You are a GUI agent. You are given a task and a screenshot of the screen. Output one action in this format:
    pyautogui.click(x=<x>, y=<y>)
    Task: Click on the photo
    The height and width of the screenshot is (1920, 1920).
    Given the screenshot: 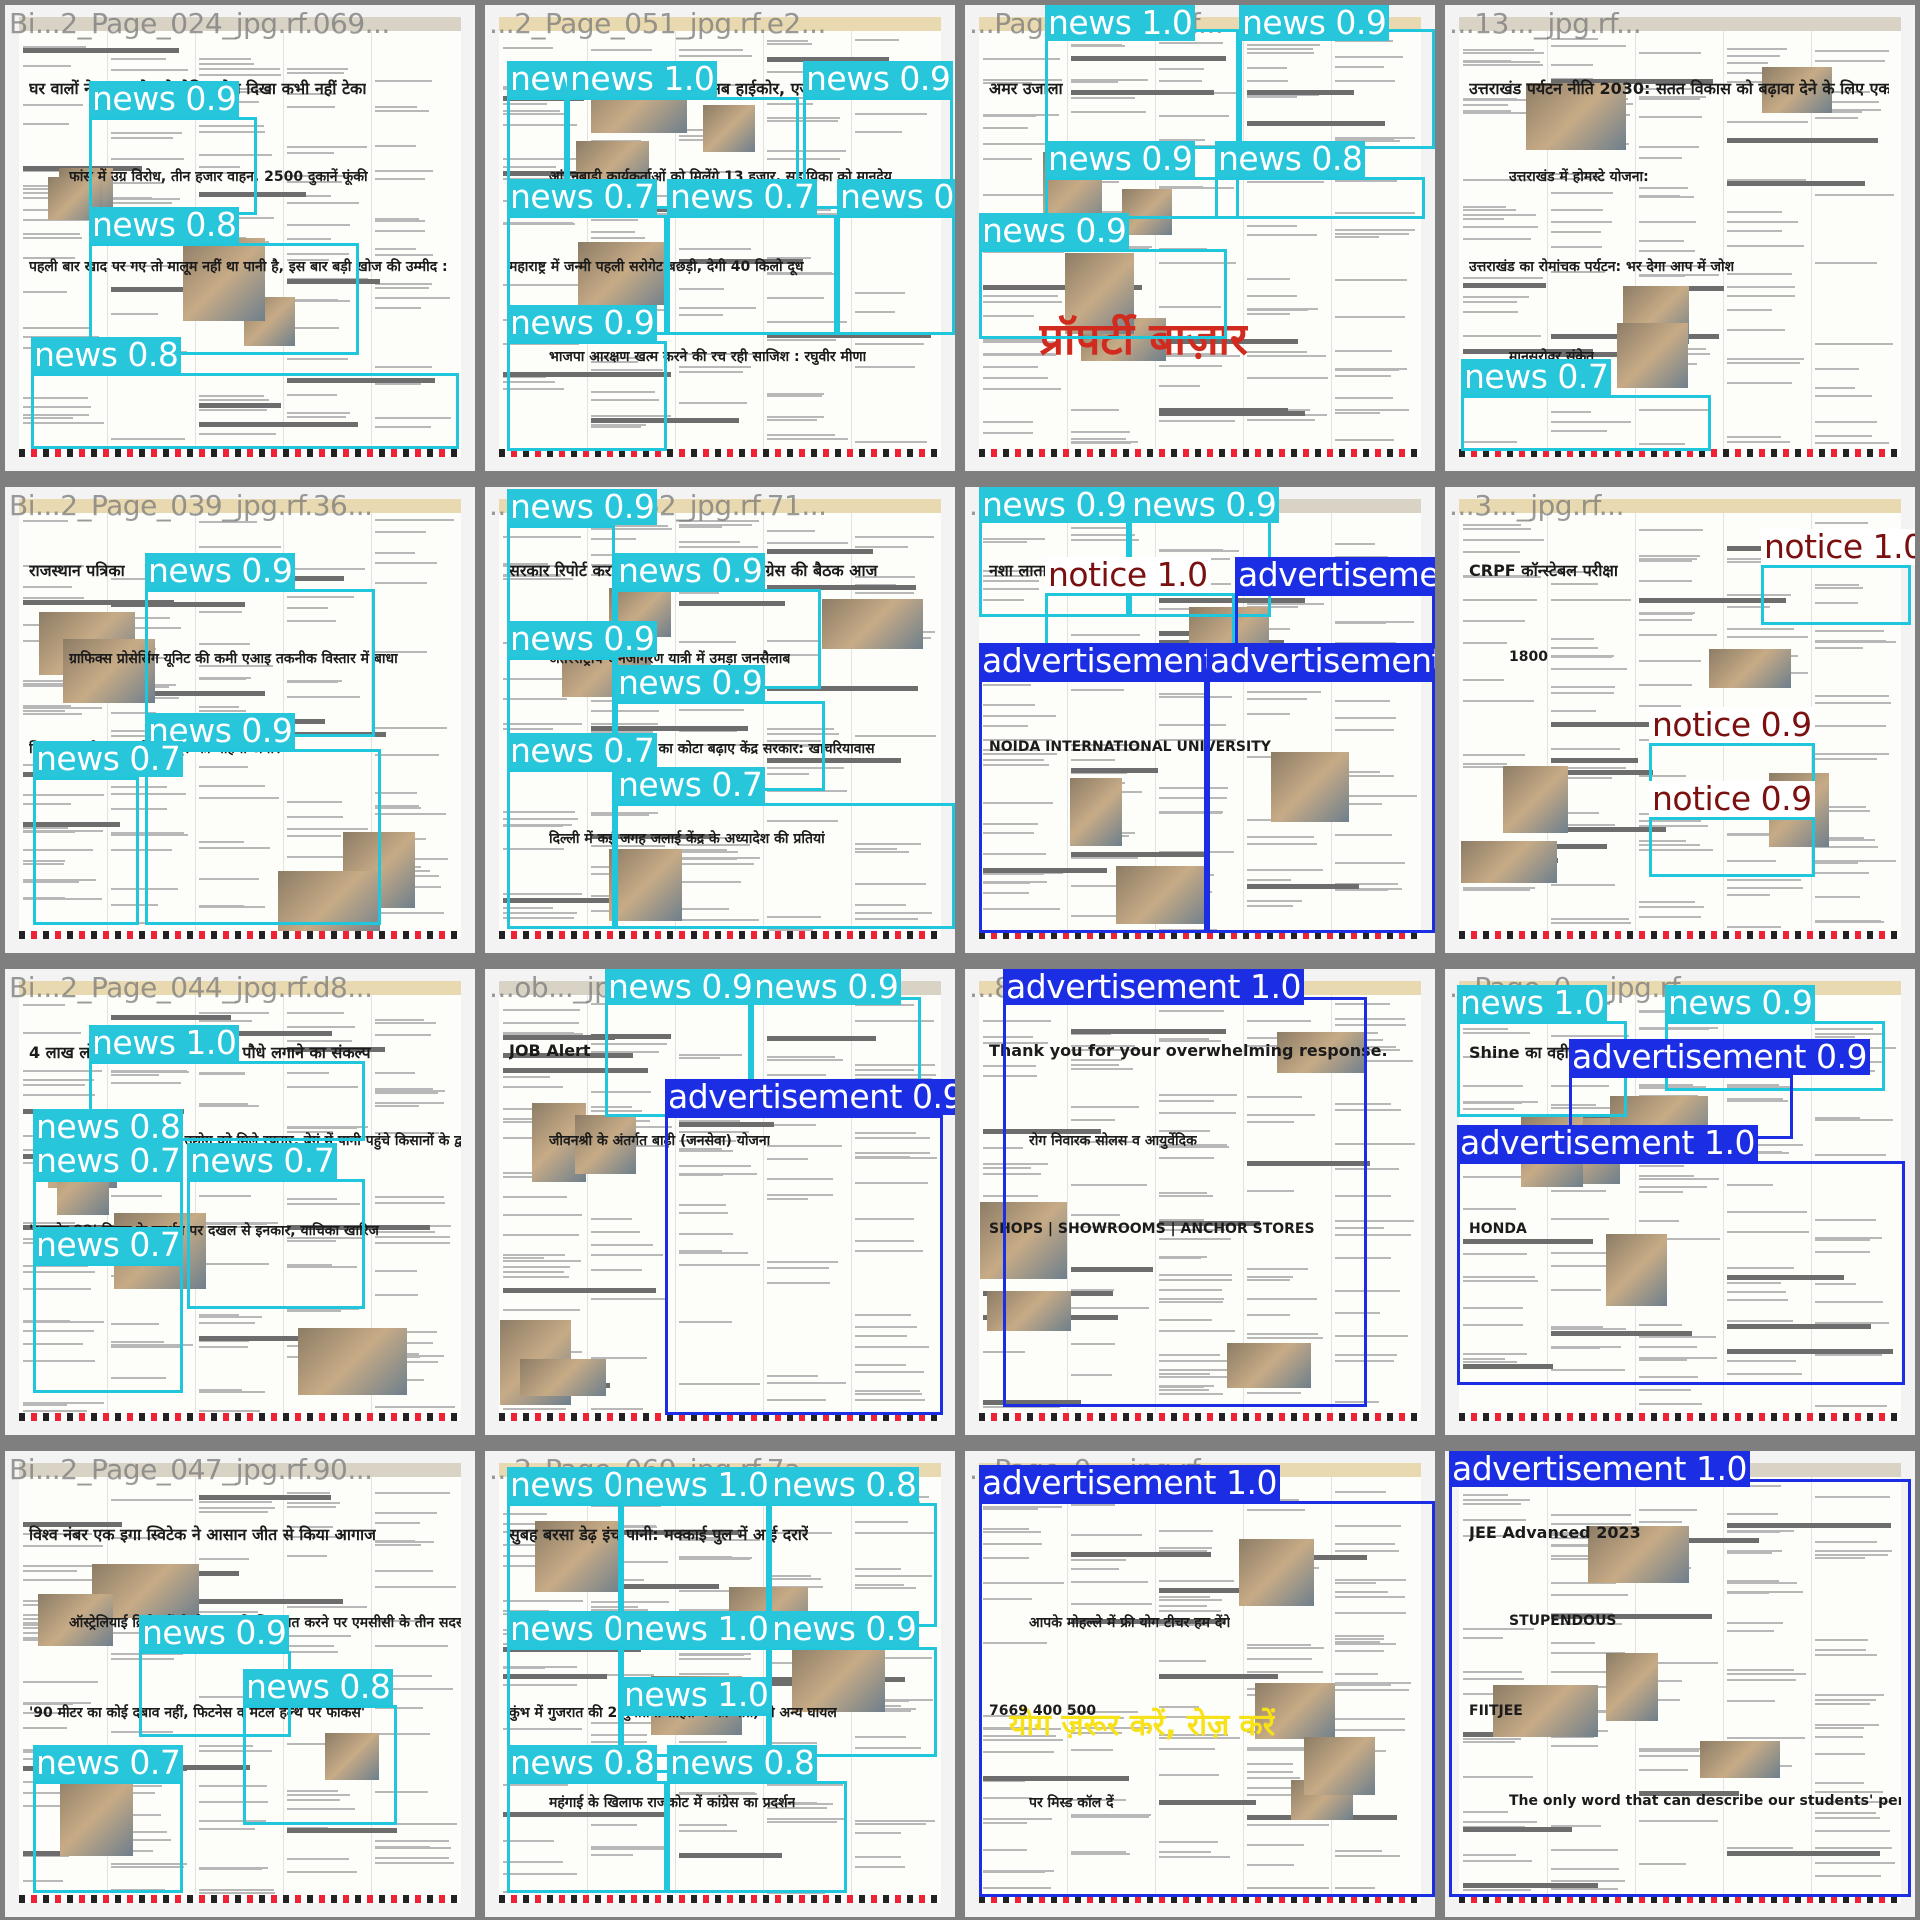 What is the action you would take?
    pyautogui.click(x=1509, y=861)
    